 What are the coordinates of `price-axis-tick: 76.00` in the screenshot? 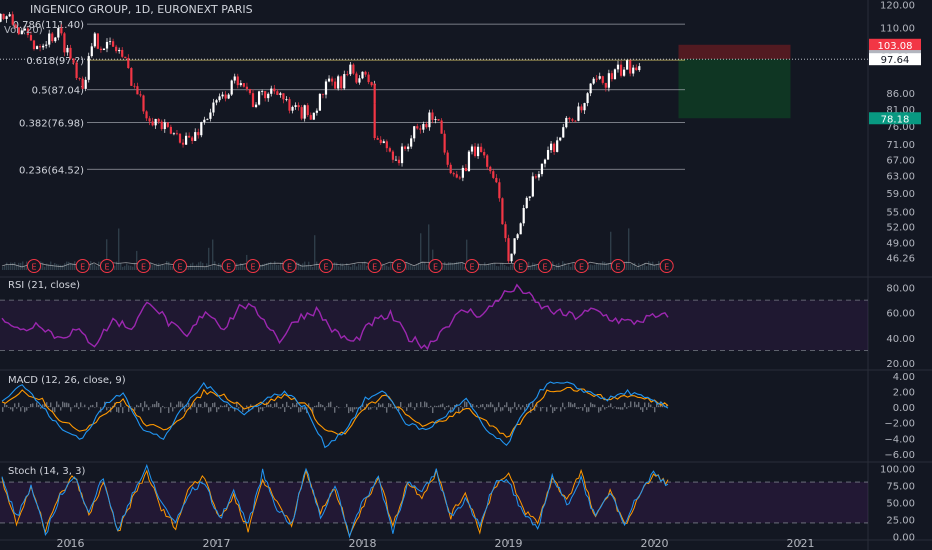 It's located at (900, 127).